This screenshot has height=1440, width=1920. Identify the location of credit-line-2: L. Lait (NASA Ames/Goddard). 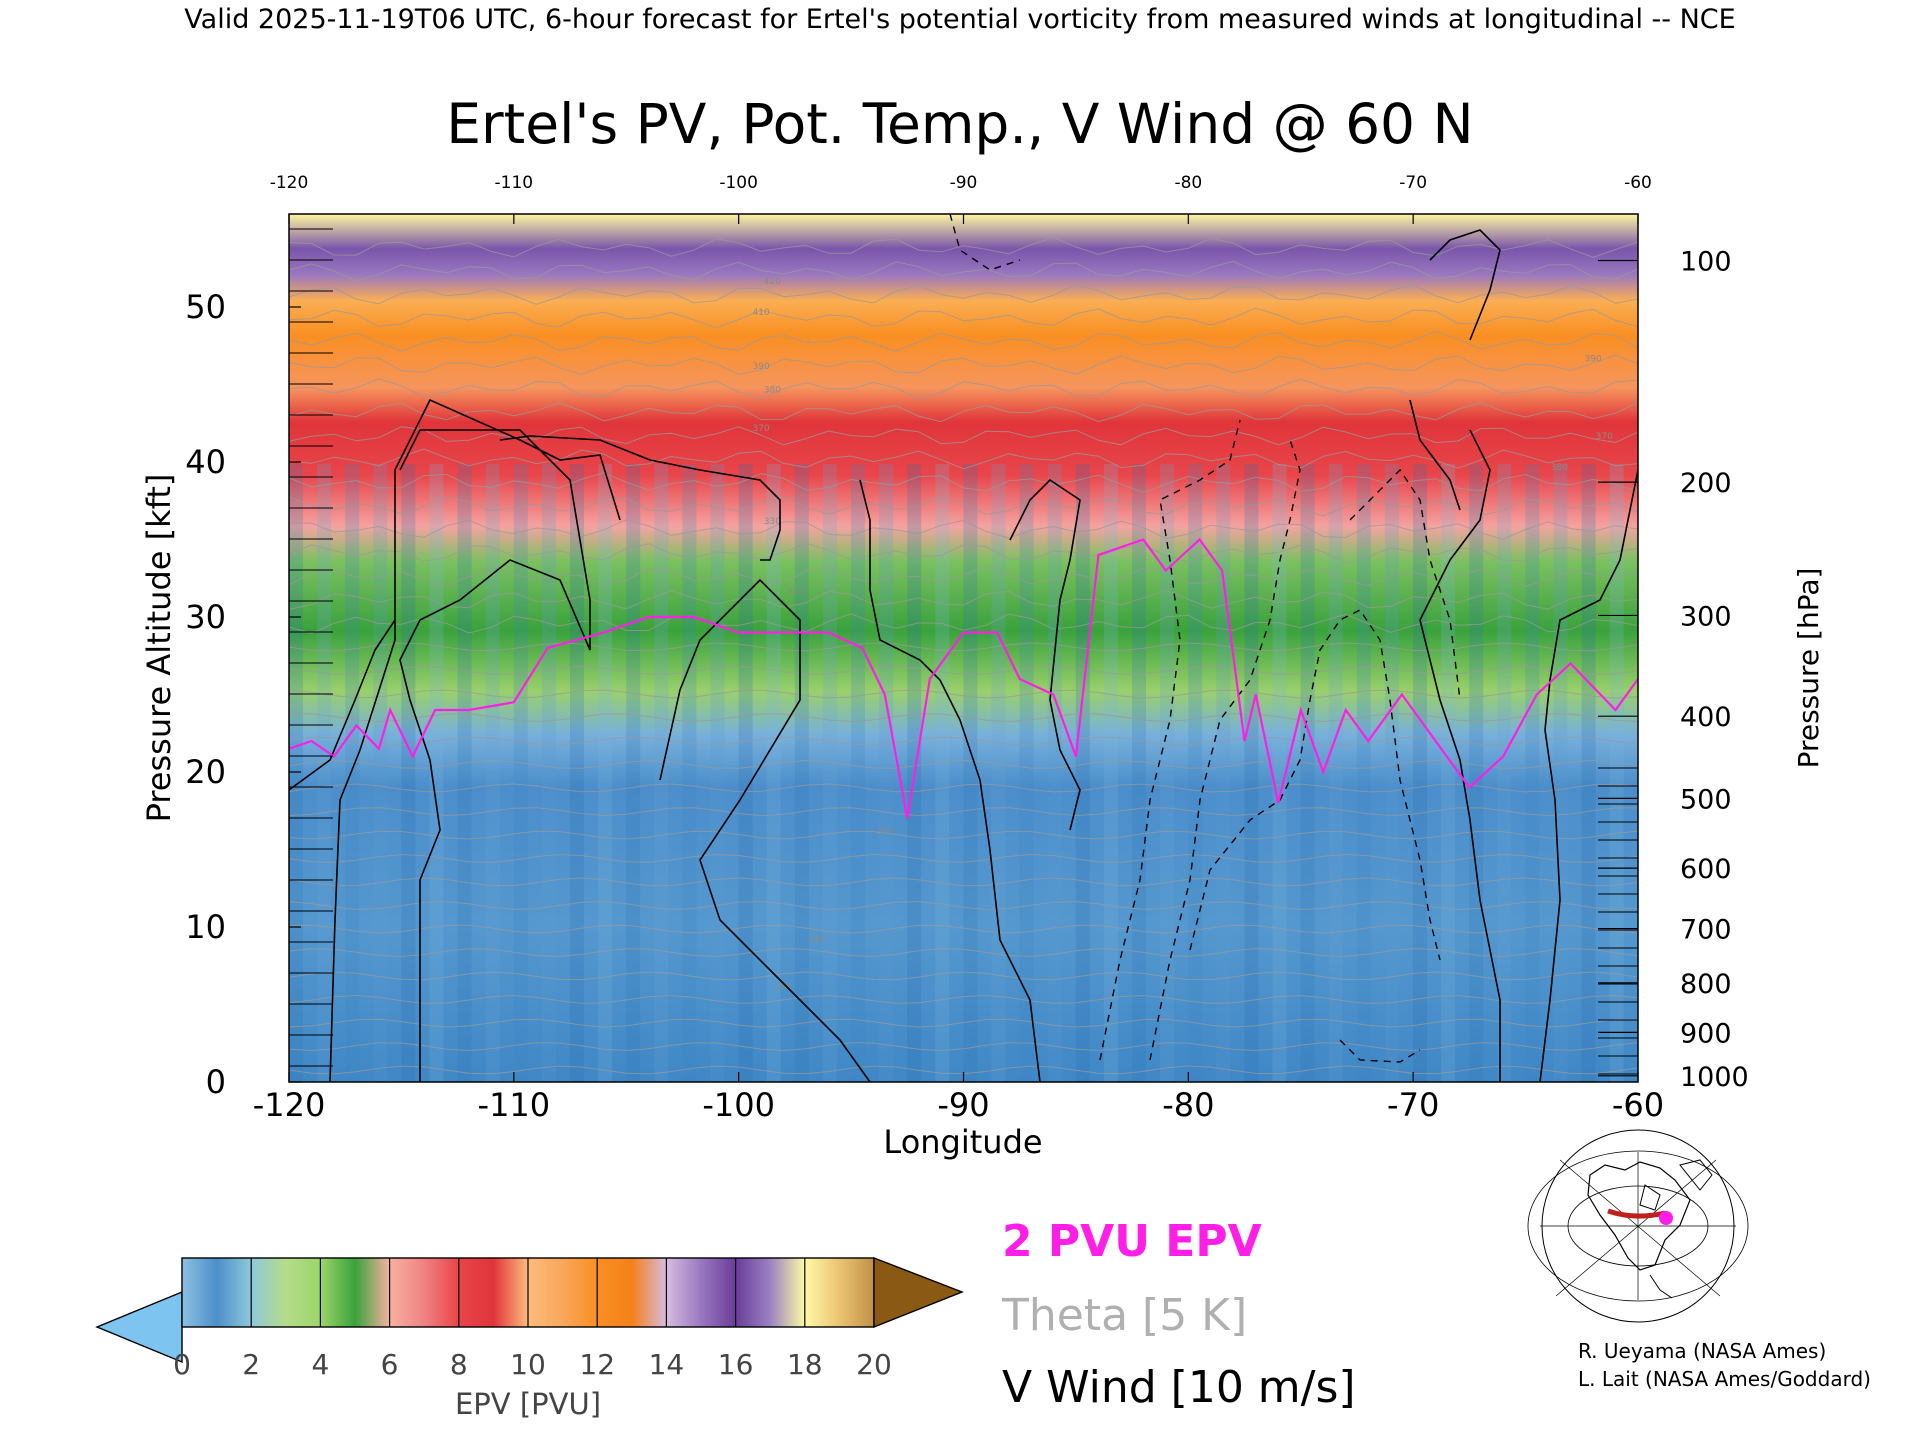
(1724, 1379).